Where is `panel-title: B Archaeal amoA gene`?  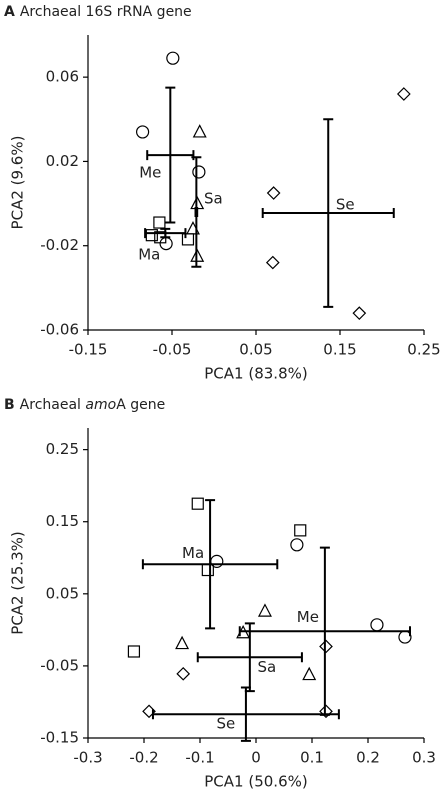 panel-title: B Archaeal amoA gene is located at coordinates (84, 405).